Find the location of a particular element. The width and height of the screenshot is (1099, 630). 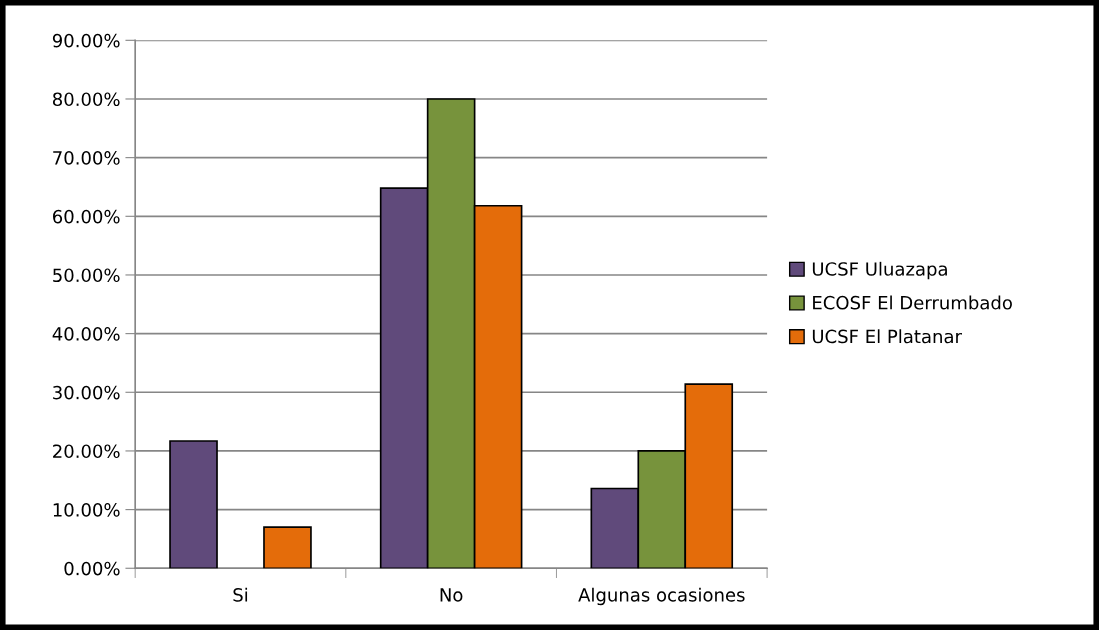

y-tick-label: 70.00% is located at coordinates (86, 158).